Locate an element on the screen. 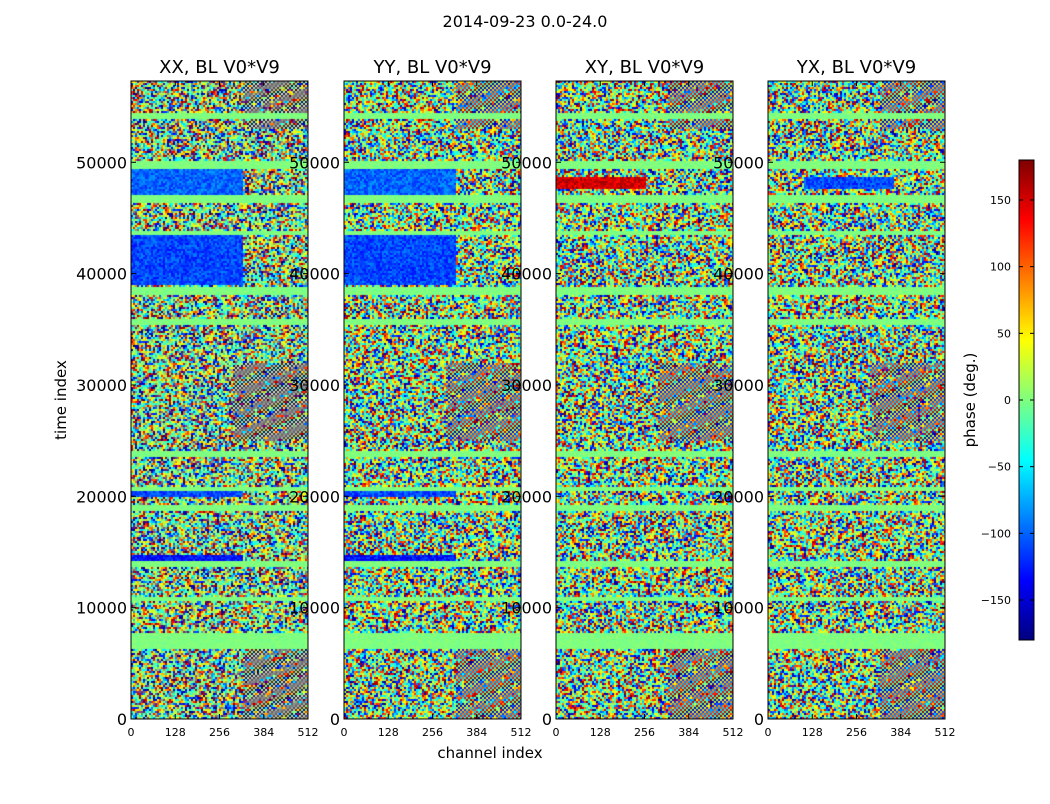 This screenshot has width=1050, height=804. x-axis-label: channel index is located at coordinates (489, 753).